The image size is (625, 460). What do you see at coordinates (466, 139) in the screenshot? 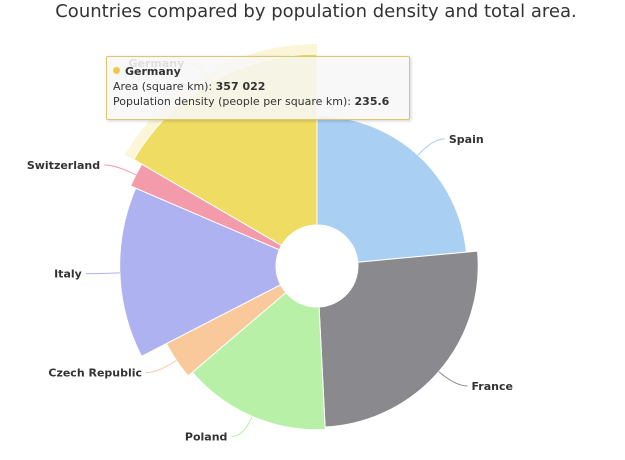
I see `slice-label-spain: Spain` at bounding box center [466, 139].